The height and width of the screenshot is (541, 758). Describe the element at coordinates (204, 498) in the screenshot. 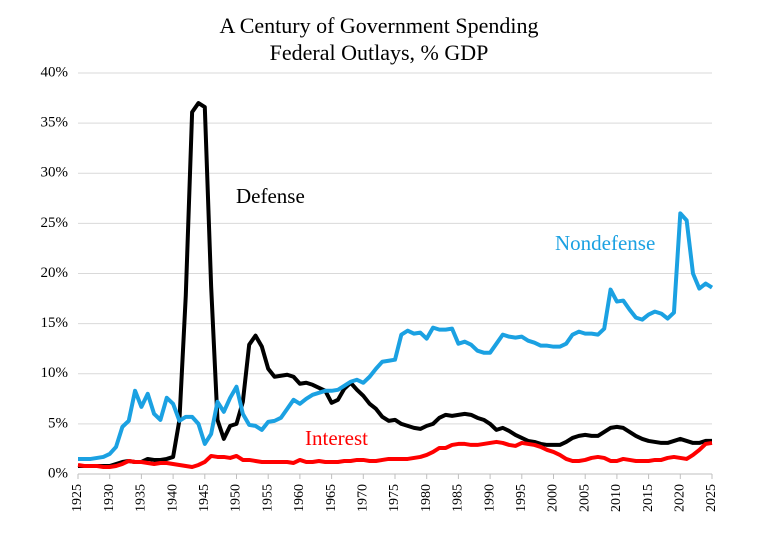

I see `x-tick-label: 1945` at that location.